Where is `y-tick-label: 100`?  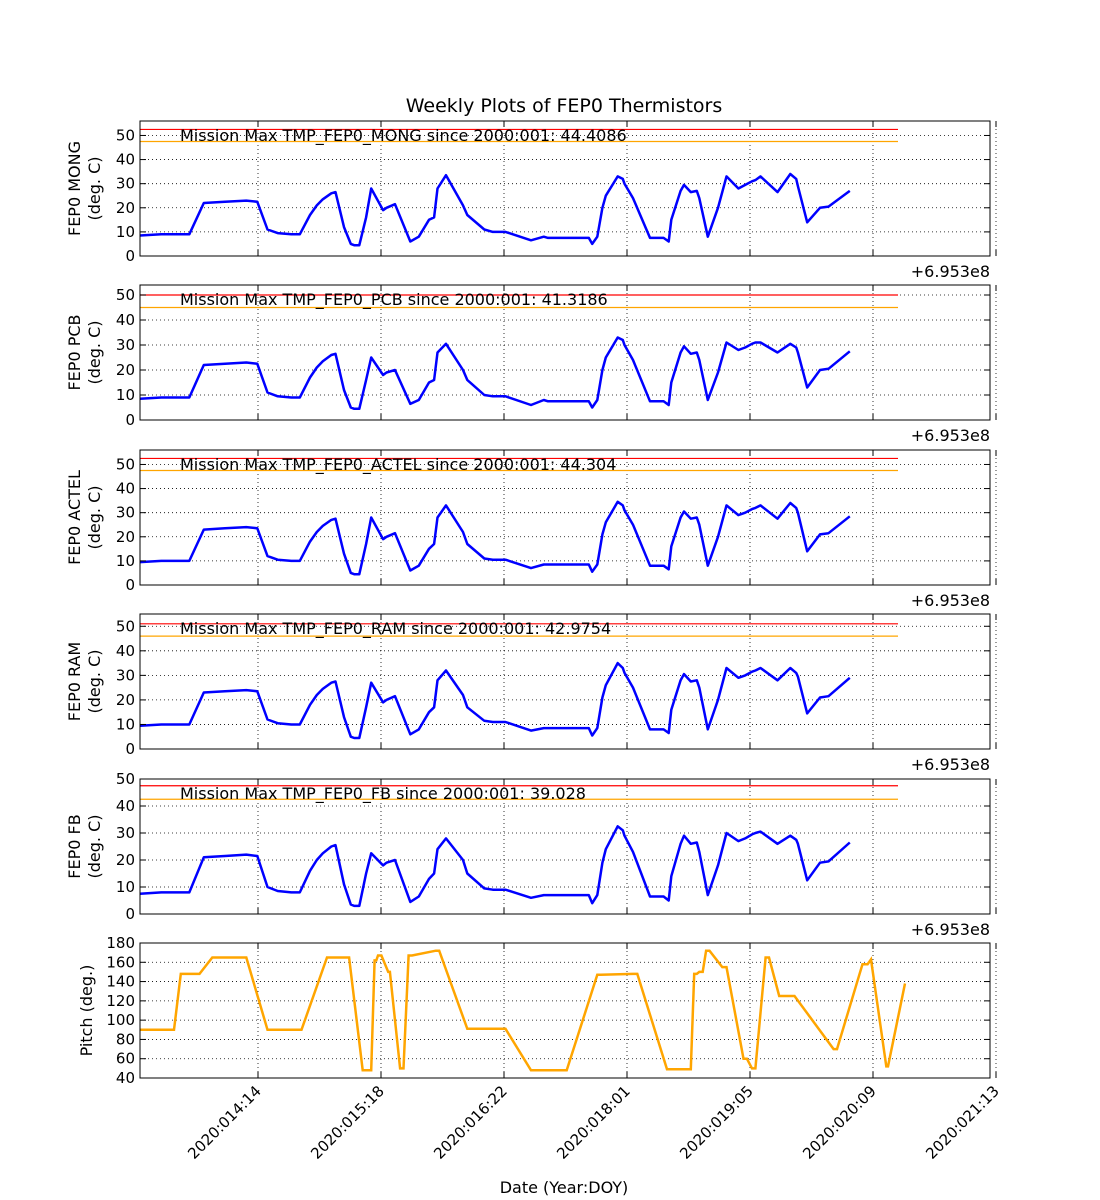 y-tick-label: 100 is located at coordinates (120, 1020).